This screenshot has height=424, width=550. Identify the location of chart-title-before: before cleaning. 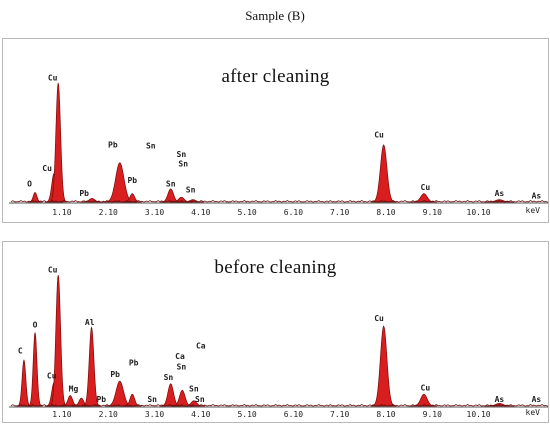
(275, 267).